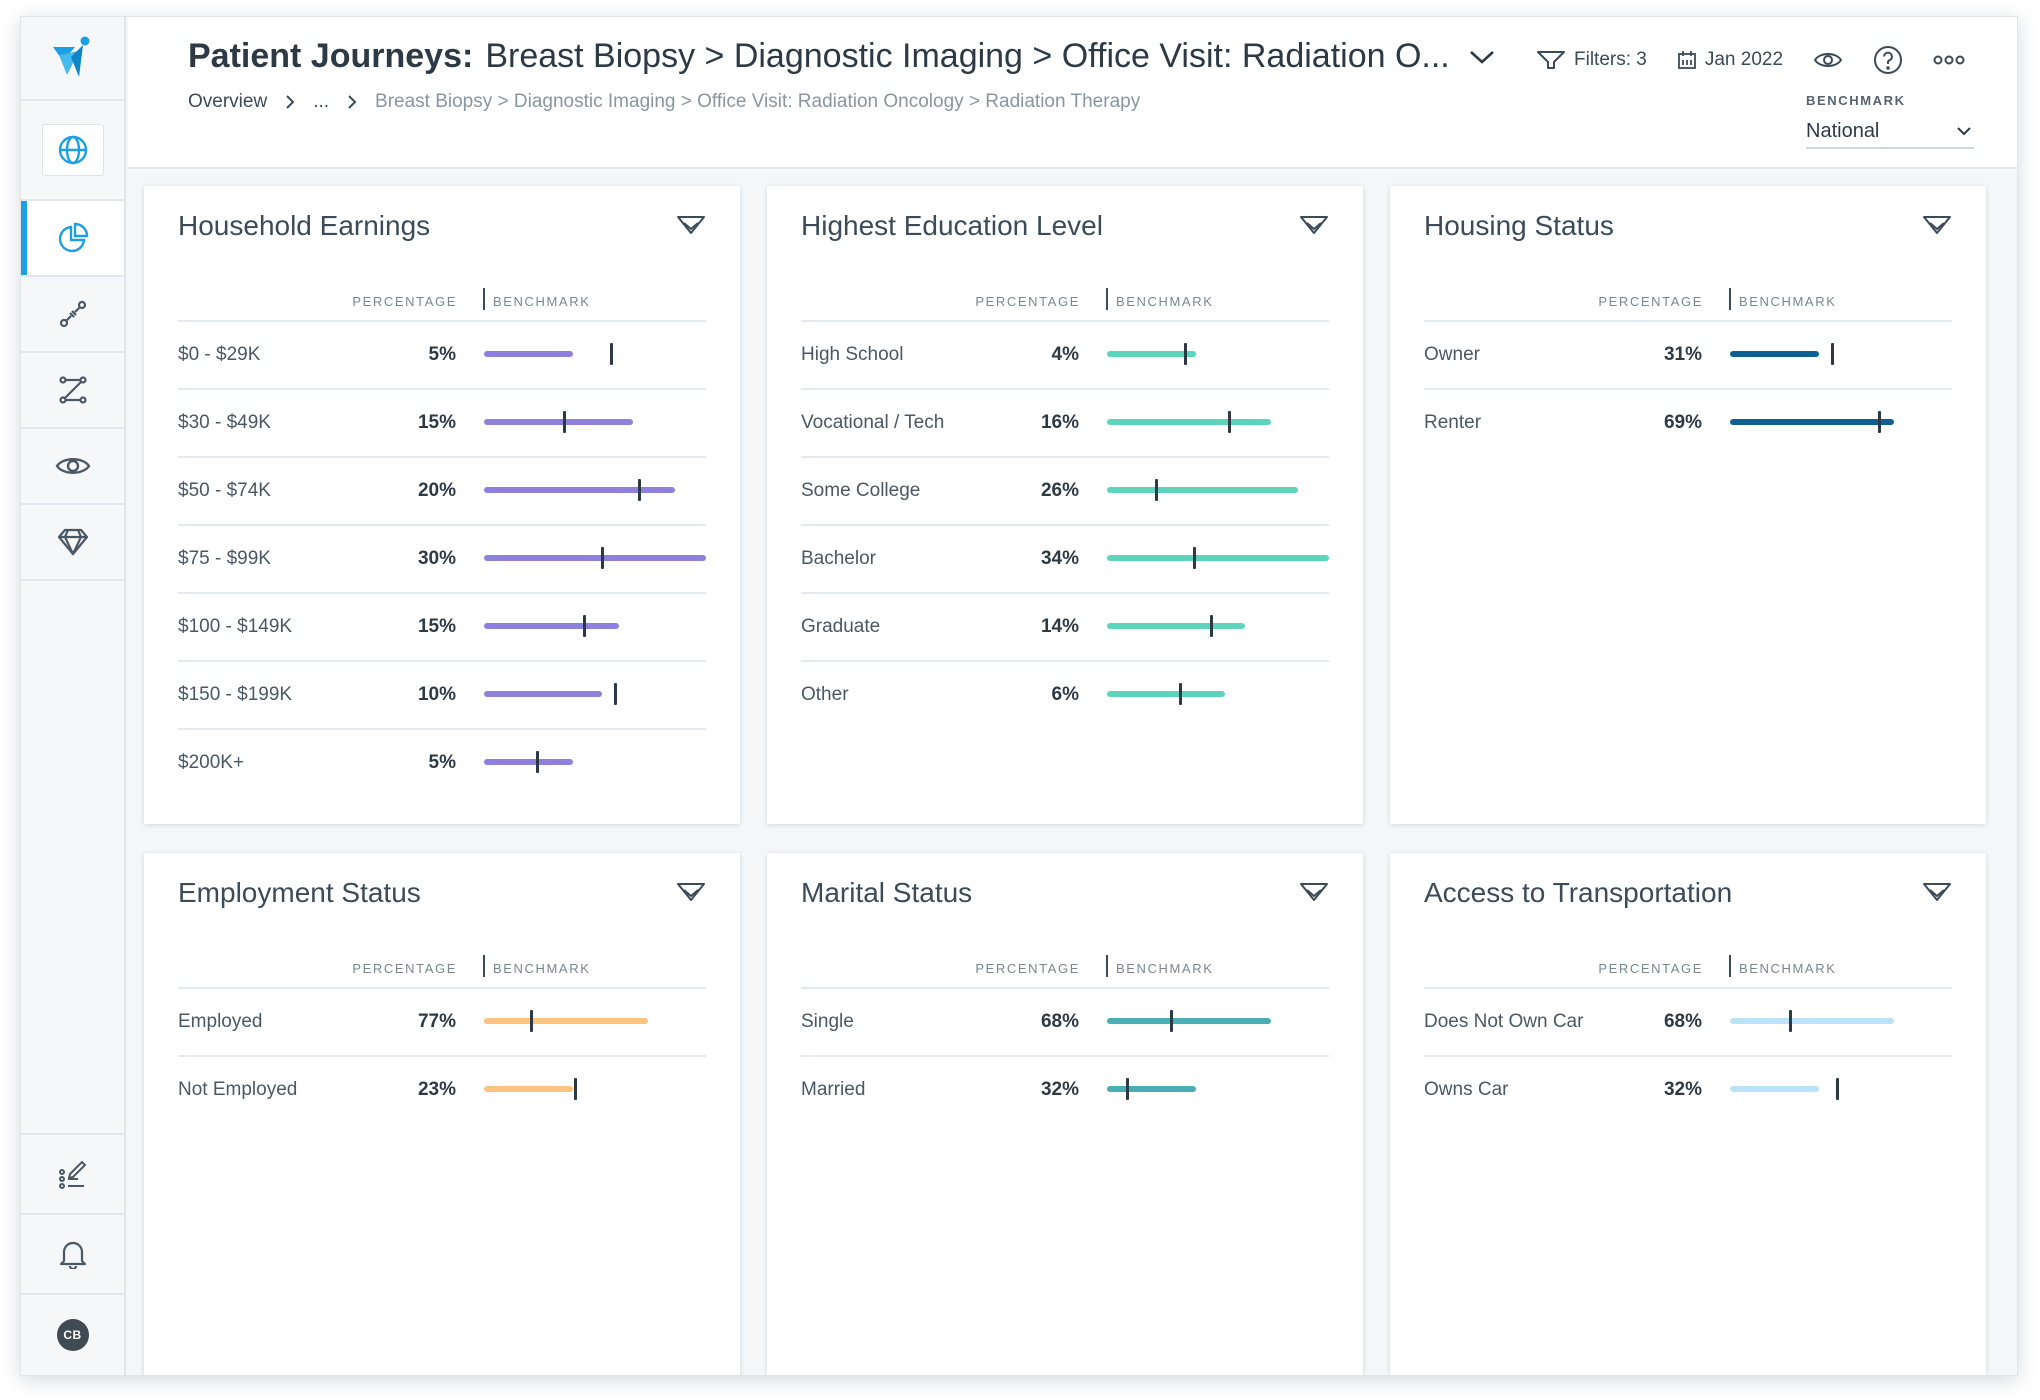 This screenshot has width=2040, height=1400. What do you see at coordinates (1453, 422) in the screenshot?
I see `row-label: Renter` at bounding box center [1453, 422].